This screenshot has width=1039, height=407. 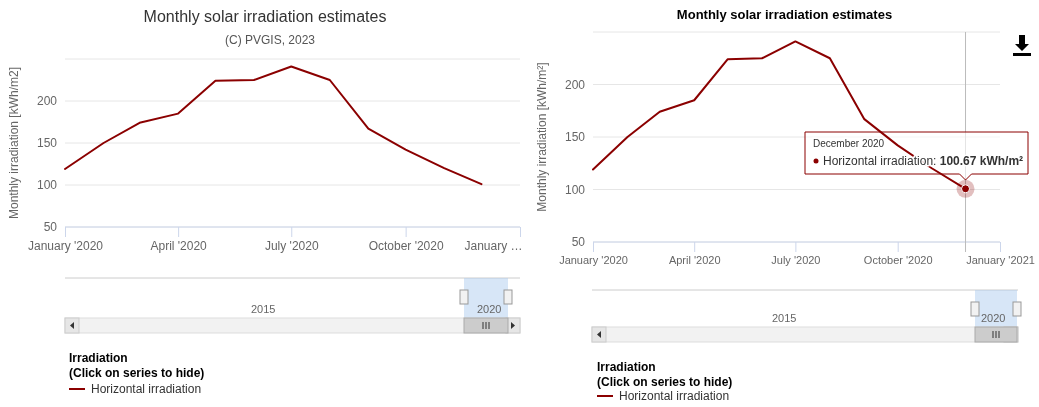 What do you see at coordinates (1000, 259) in the screenshot?
I see `x-tick-label: January '2021` at bounding box center [1000, 259].